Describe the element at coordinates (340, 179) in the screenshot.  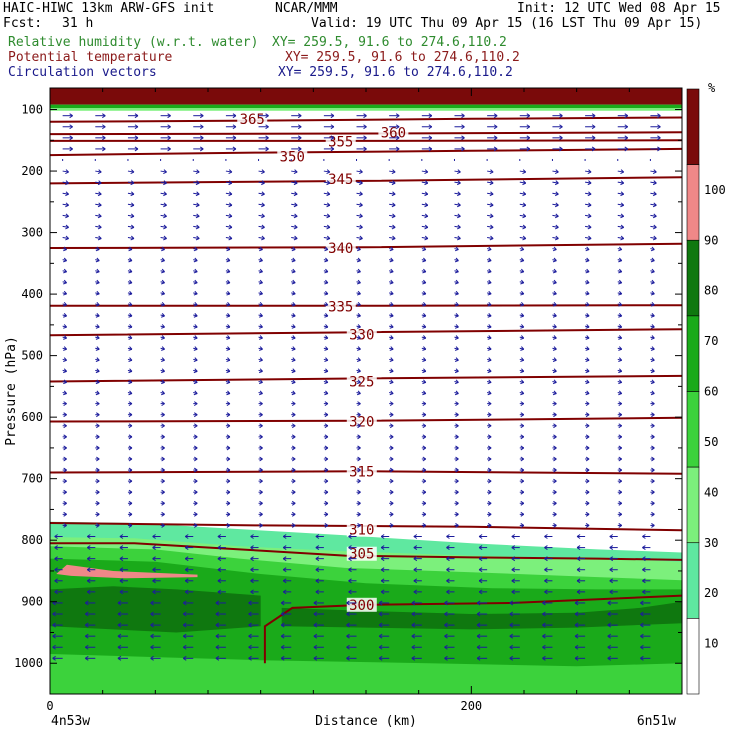
I see `theta-label-bg` at that location.